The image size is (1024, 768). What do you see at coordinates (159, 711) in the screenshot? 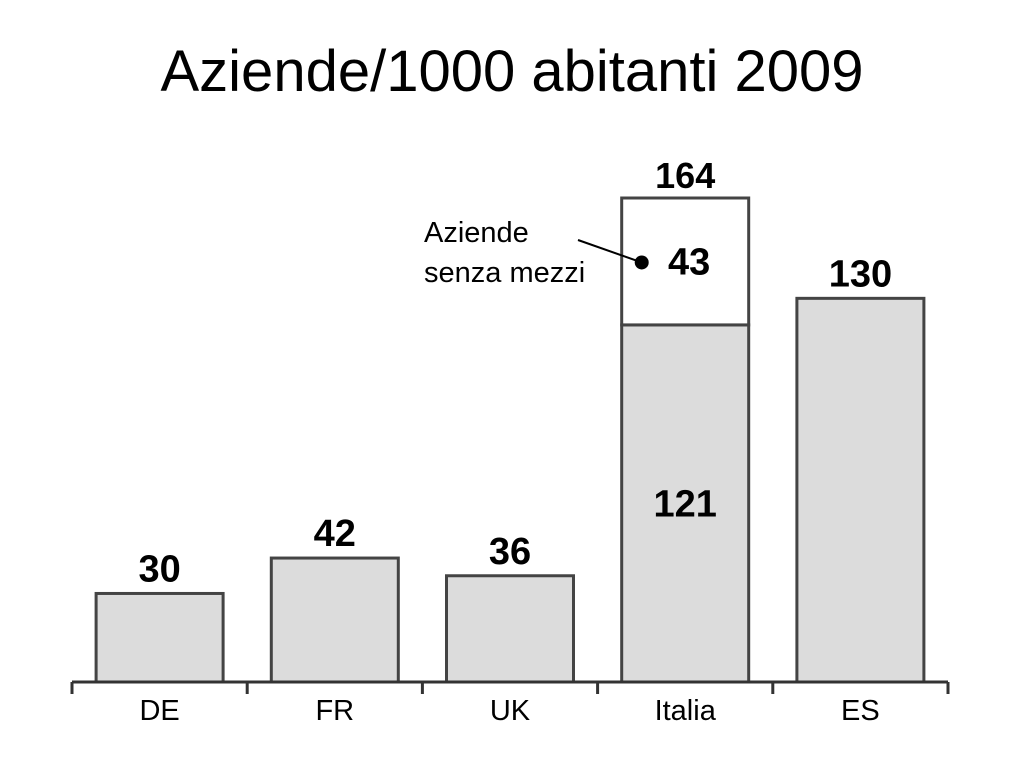
I see `tick-label-de: DE` at bounding box center [159, 711].